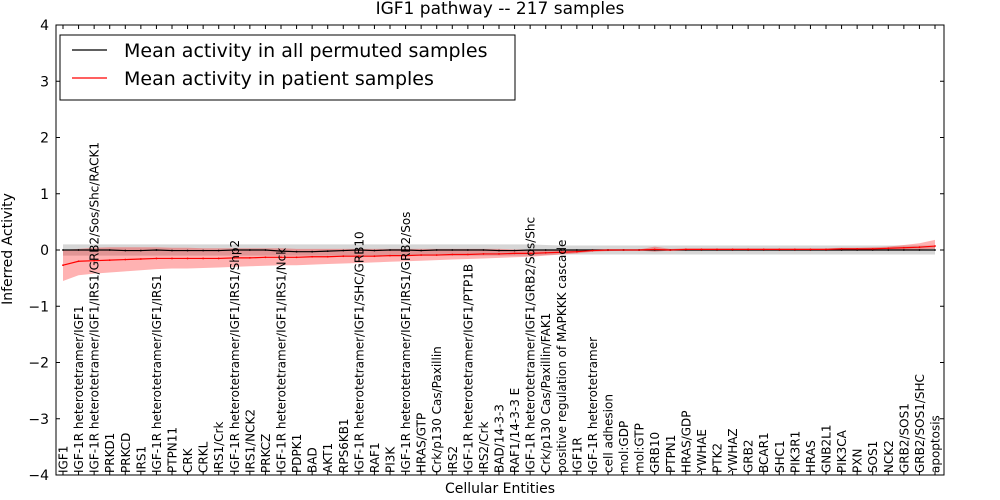 This screenshot has height=500, width=1000. I want to click on x-tick-label: PIK3CA, so click(842, 451).